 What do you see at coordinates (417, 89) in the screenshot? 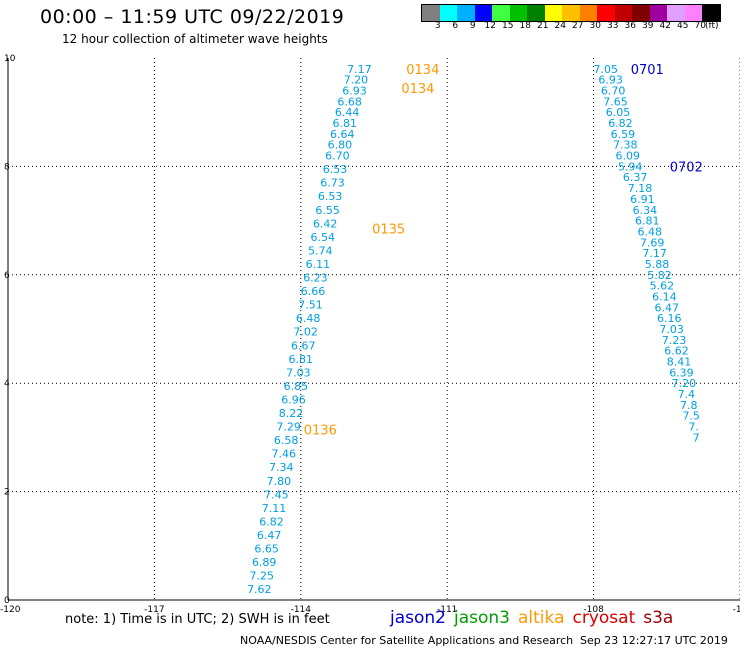
I see `pass-number-label: 0134` at bounding box center [417, 89].